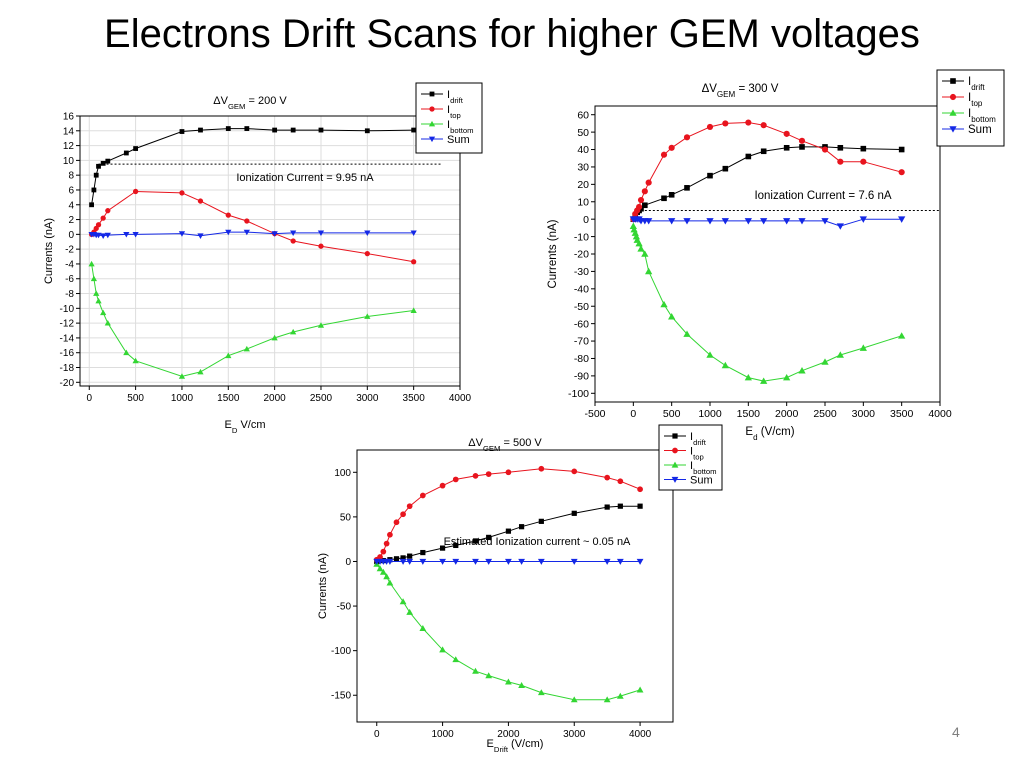 This screenshot has width=1024, height=768. Describe the element at coordinates (586, 220) in the screenshot. I see `y-tick-label: 0` at that location.